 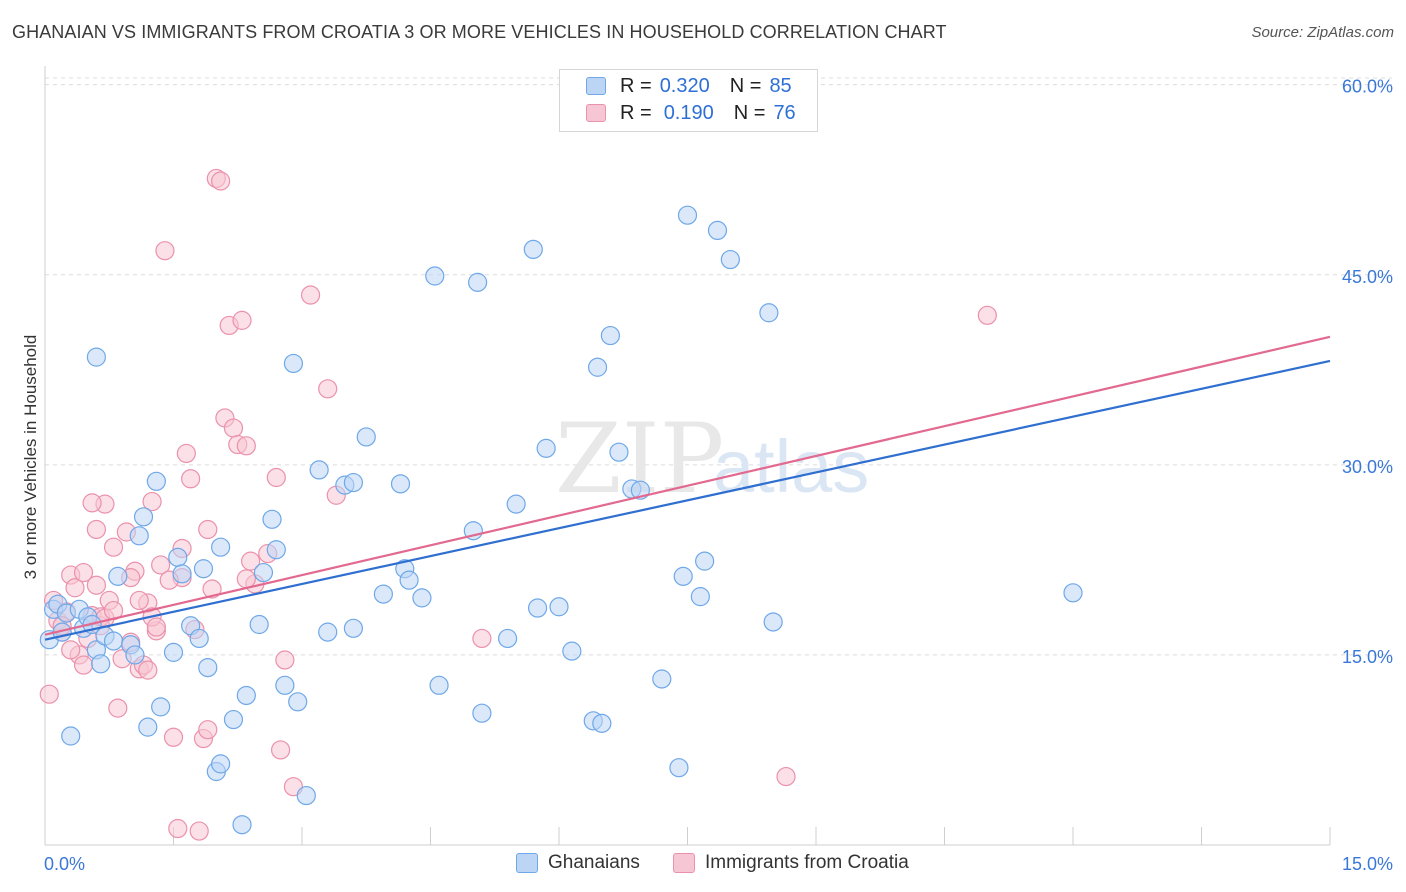 I want to click on legend-n-value: 76, so click(x=784, y=112).